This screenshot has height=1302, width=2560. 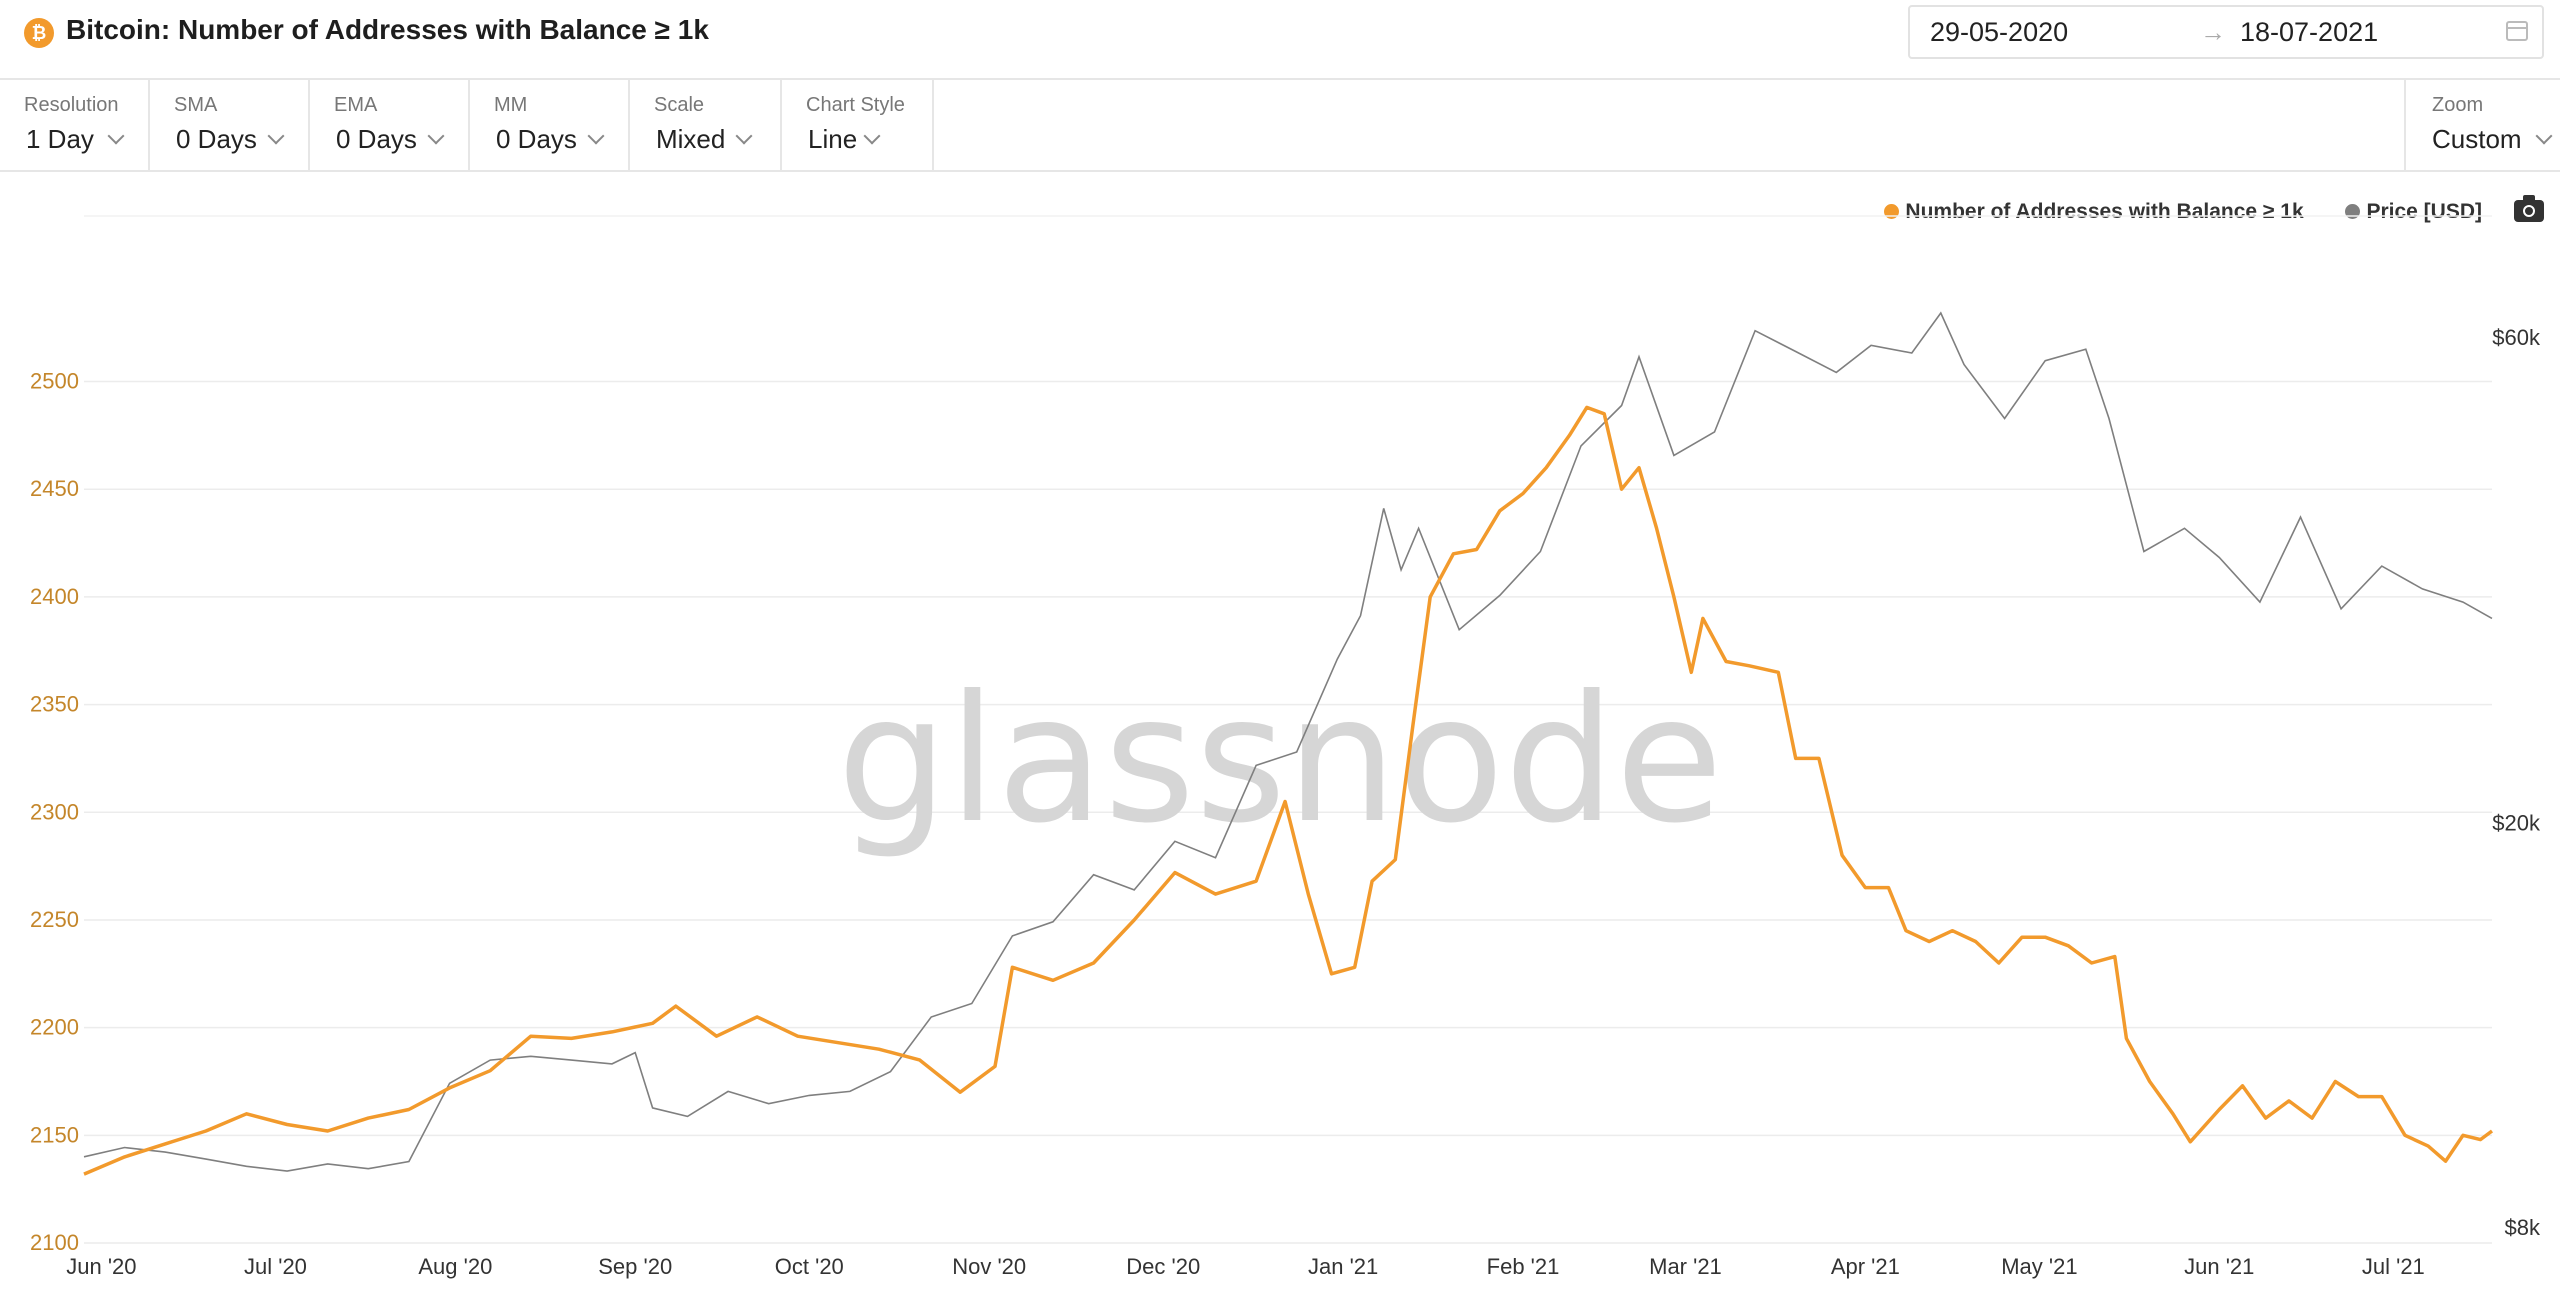 What do you see at coordinates (2104, 211) in the screenshot?
I see `legend-label-addresses: Number of Addresses with Balance ≥ 1k` at bounding box center [2104, 211].